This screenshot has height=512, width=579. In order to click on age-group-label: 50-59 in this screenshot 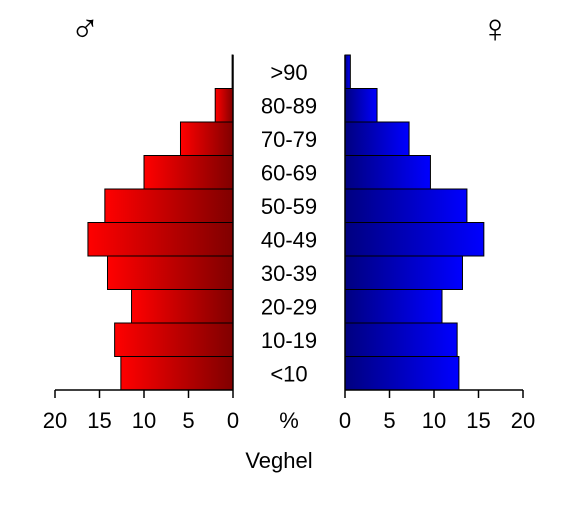, I will do `click(289, 206)`.